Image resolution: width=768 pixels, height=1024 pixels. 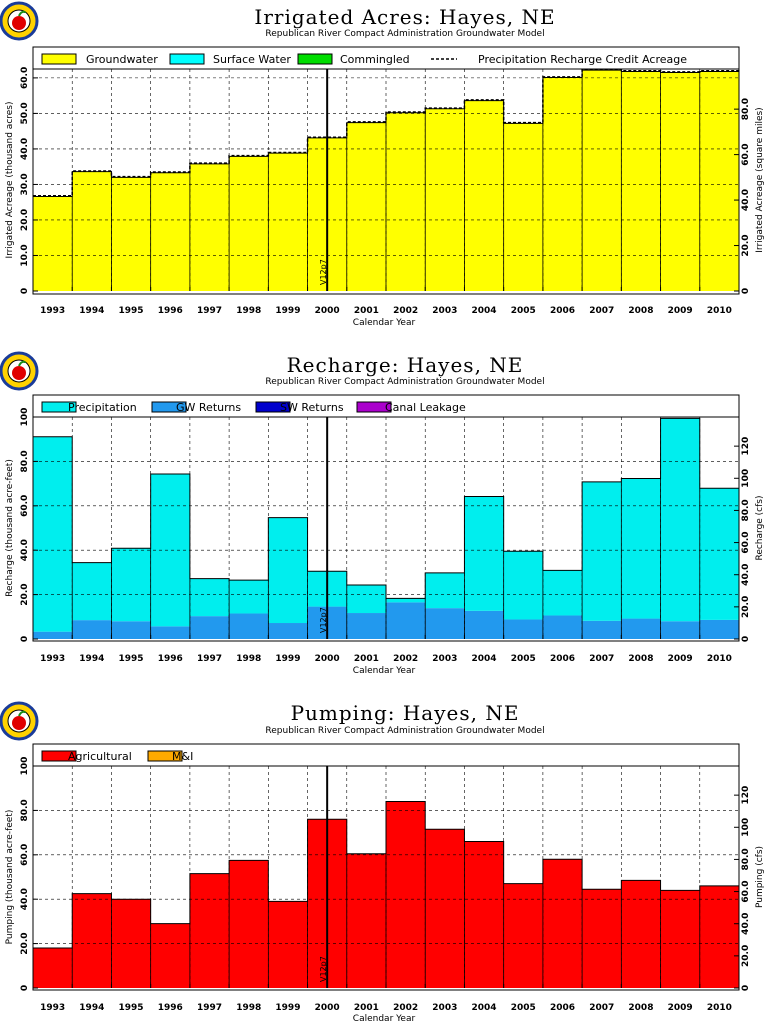 I want to click on legend-label: SW Returns, so click(x=312, y=407).